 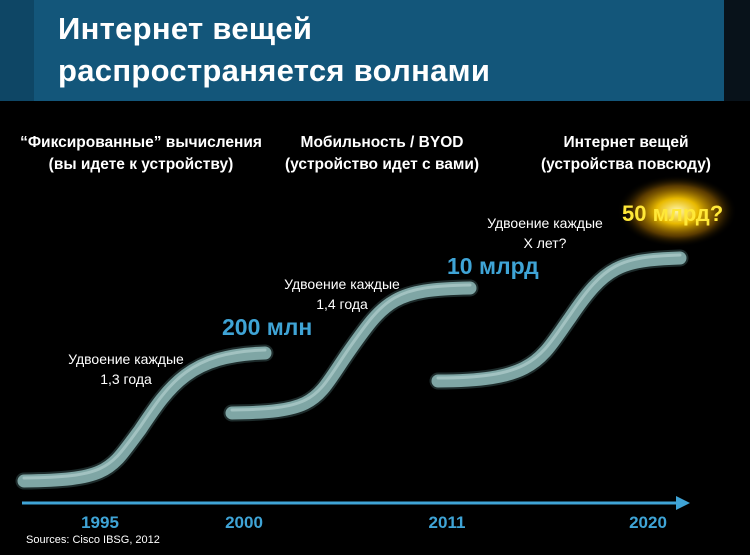 I want to click on timeline-year: 2011, so click(x=447, y=522).